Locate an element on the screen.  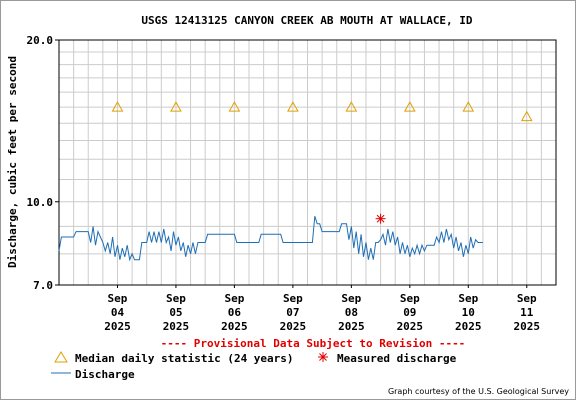
measured-discharge-series is located at coordinates (380, 218).